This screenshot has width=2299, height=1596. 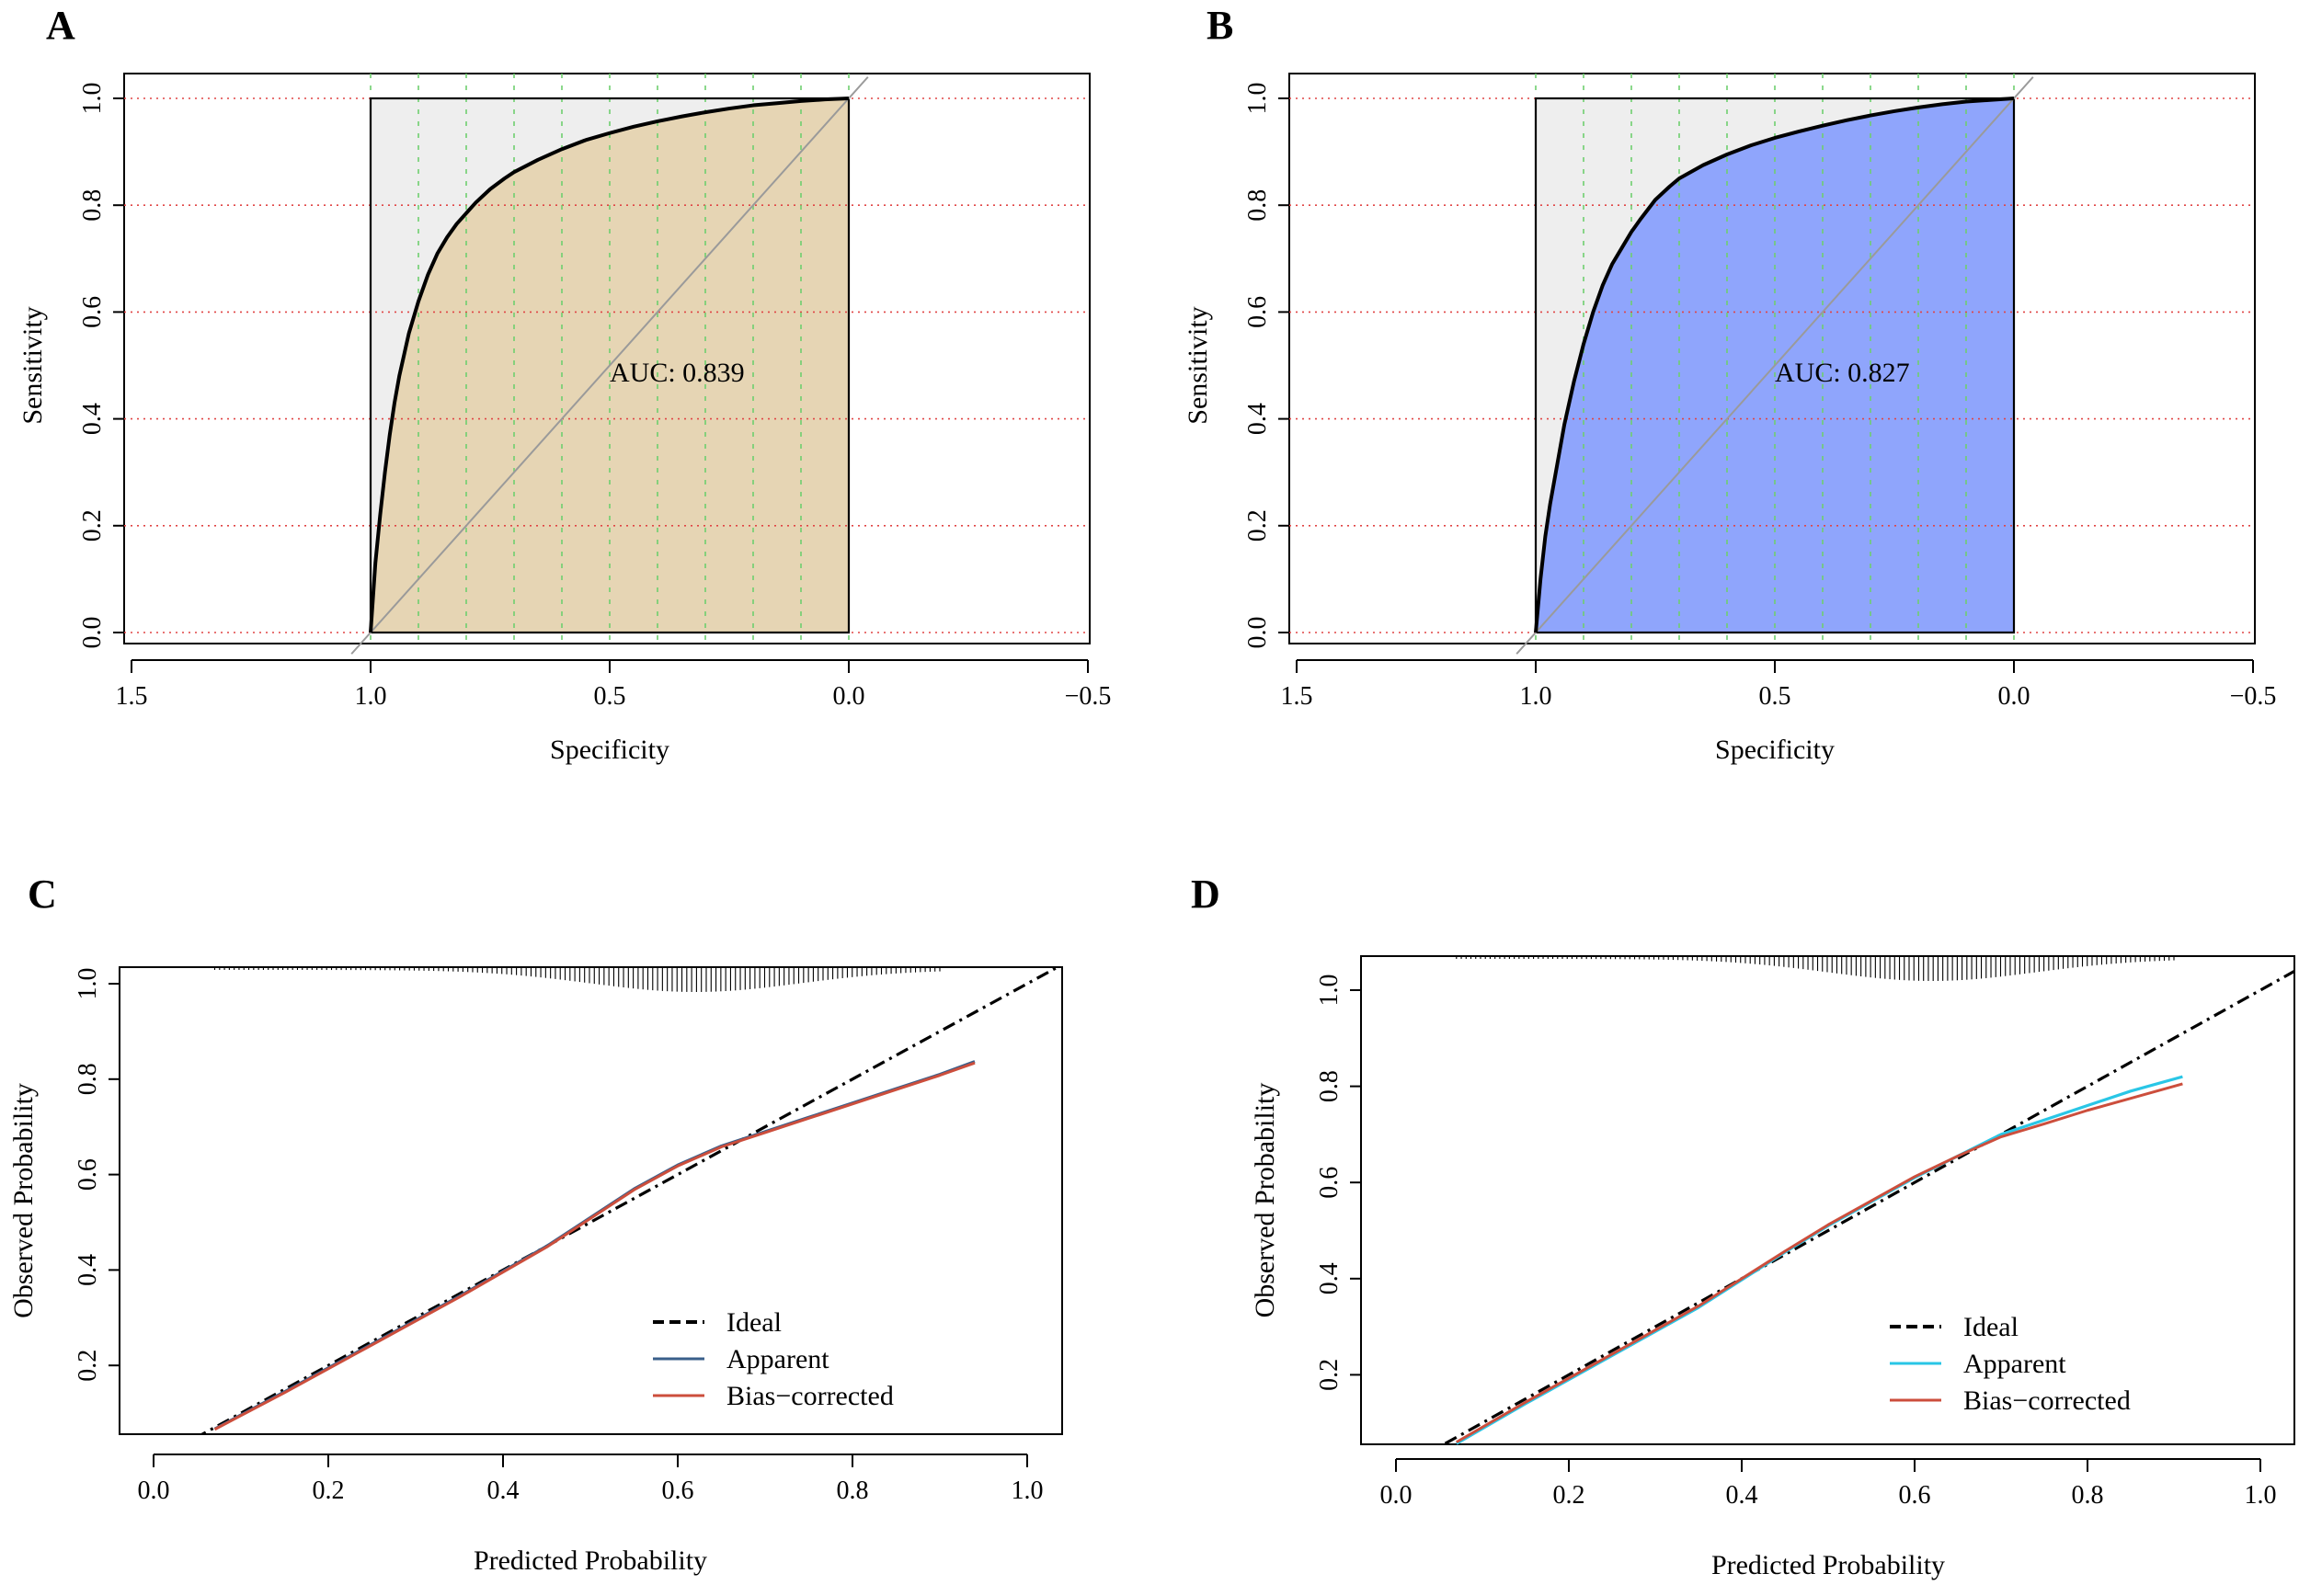 What do you see at coordinates (1206, 894) in the screenshot?
I see `panel-label-d: D` at bounding box center [1206, 894].